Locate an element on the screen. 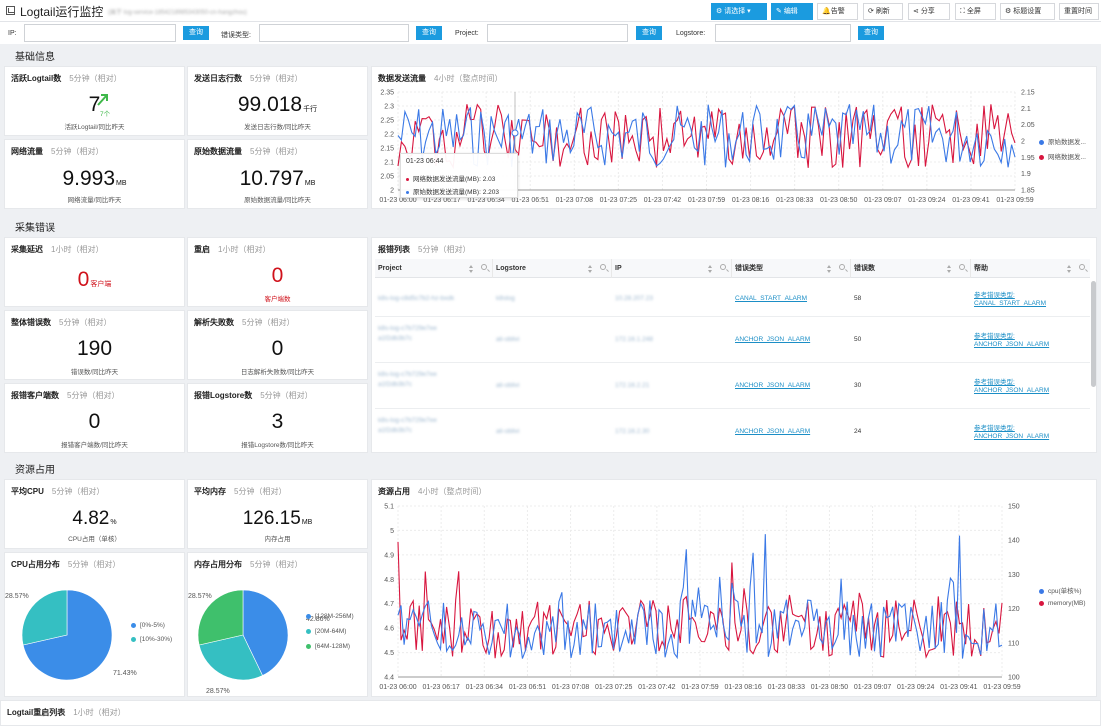 The image size is (1101, 726). col-logstore: Logstore is located at coordinates (552, 268).